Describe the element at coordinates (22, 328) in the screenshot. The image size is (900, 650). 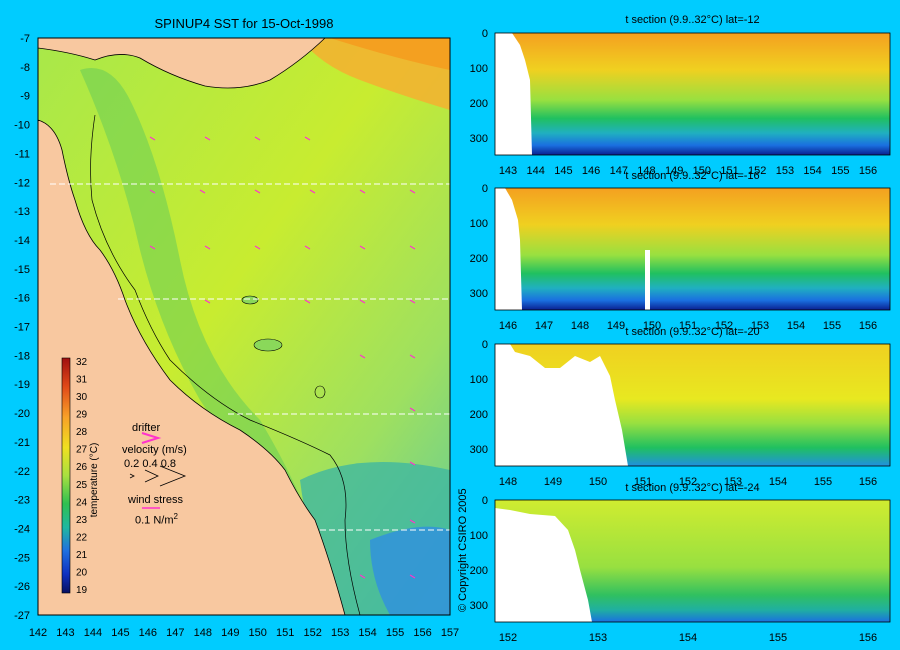
I see `map-lat-tick: -17` at that location.